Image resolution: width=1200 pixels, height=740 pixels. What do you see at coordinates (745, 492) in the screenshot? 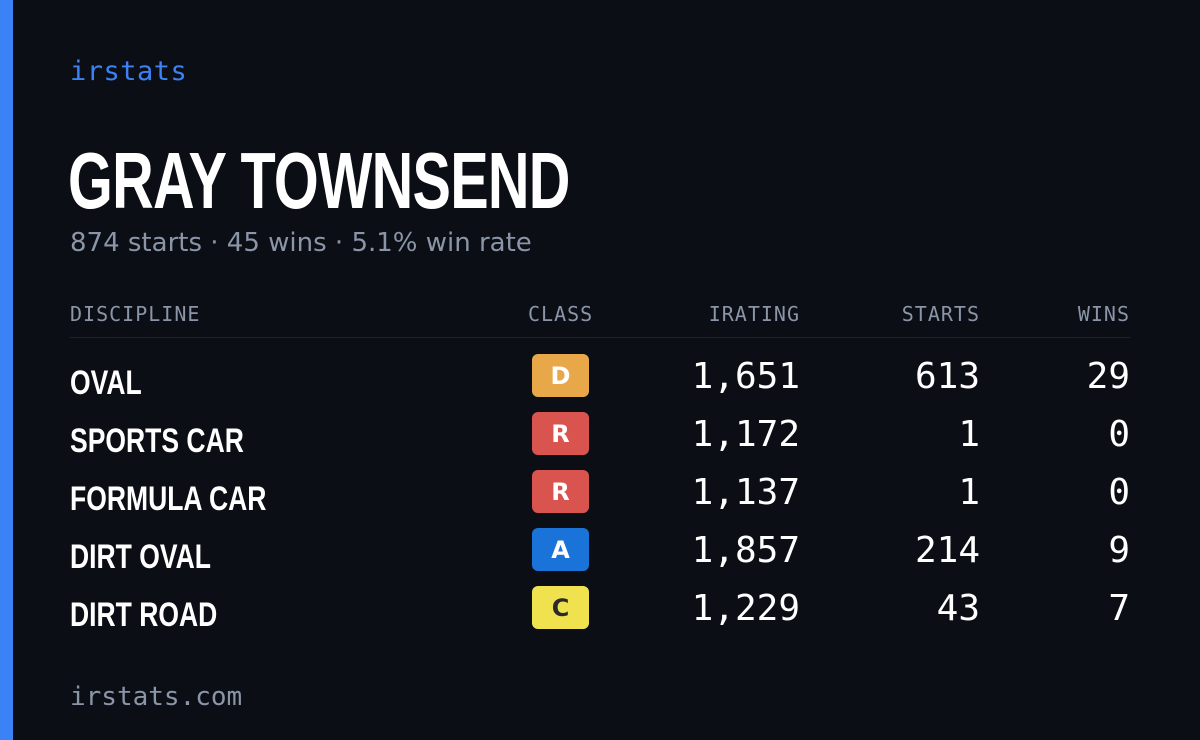
I see `irating-value: 1,137` at bounding box center [745, 492].